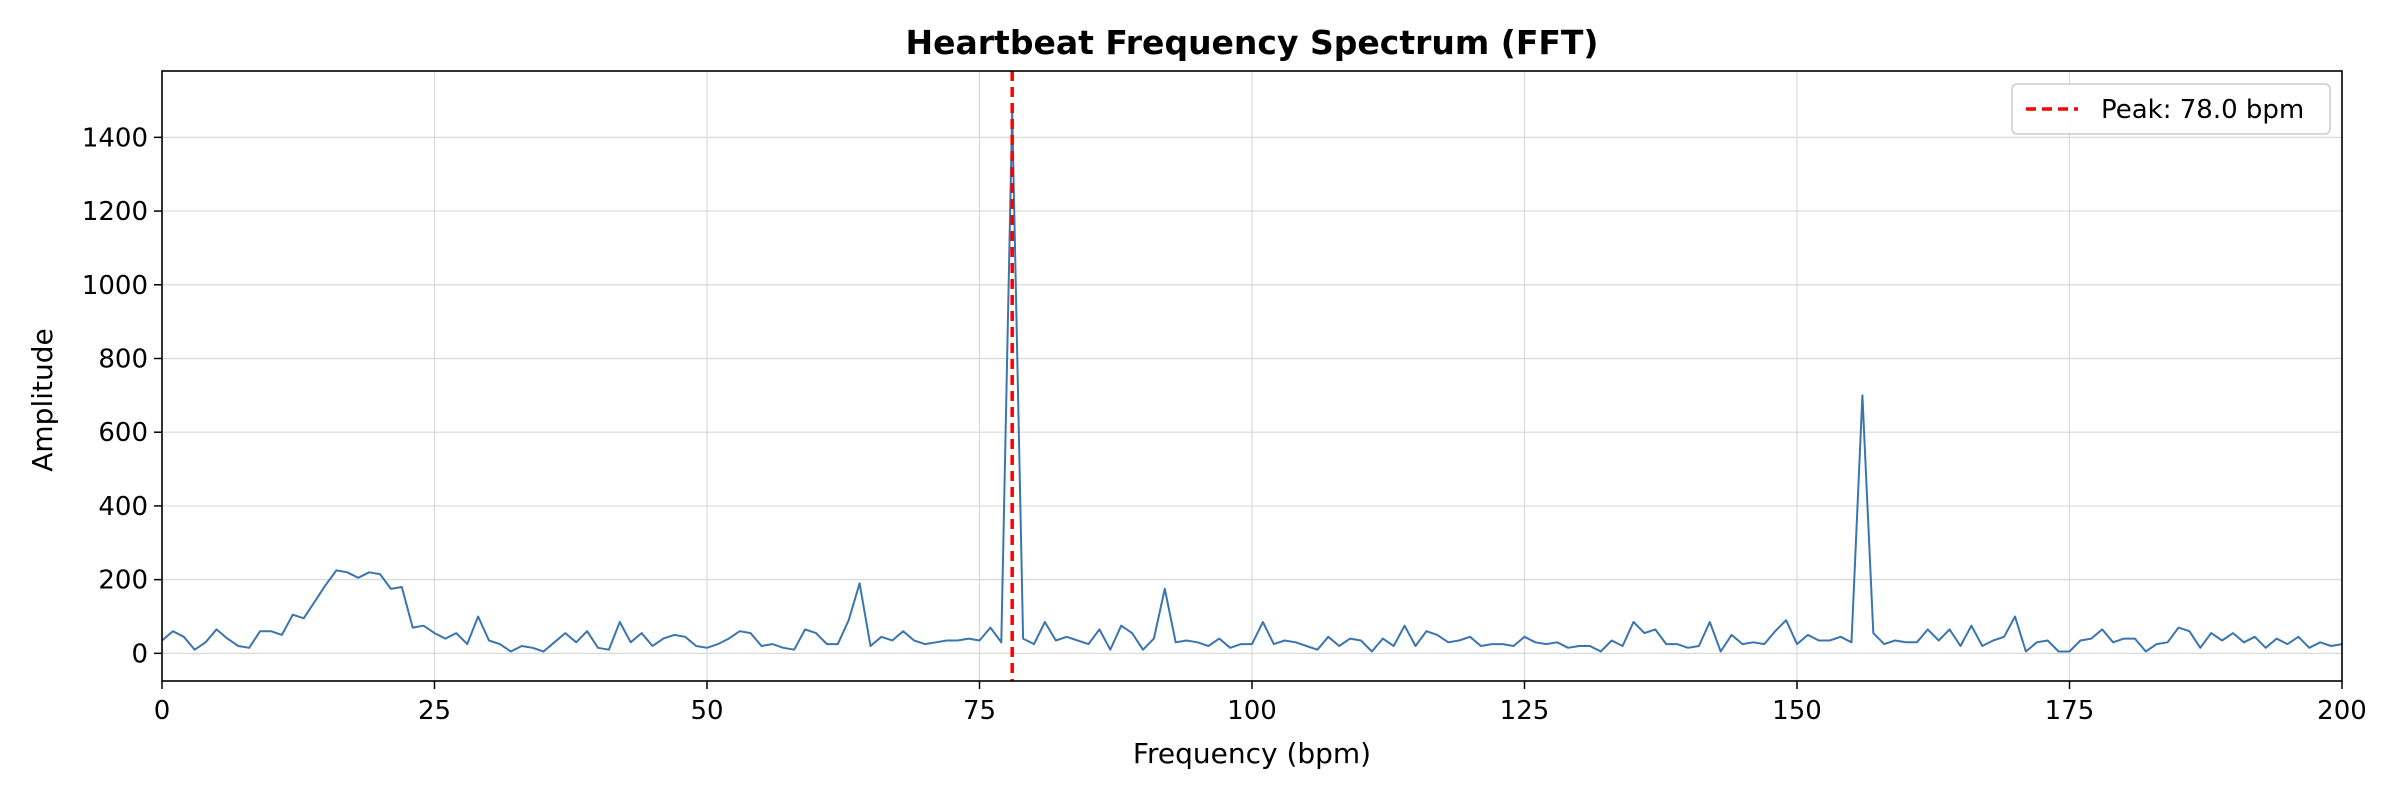 The height and width of the screenshot is (800, 2400). What do you see at coordinates (1252, 42) in the screenshot?
I see `chart-title: Heartbeat Frequency Spectrum (FFT)` at bounding box center [1252, 42].